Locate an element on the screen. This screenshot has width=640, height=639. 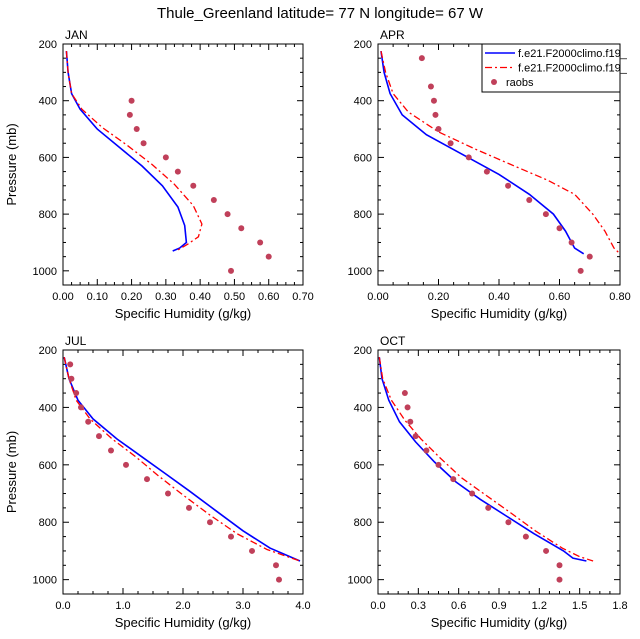
legend-label: raobs is located at coordinates (520, 83).